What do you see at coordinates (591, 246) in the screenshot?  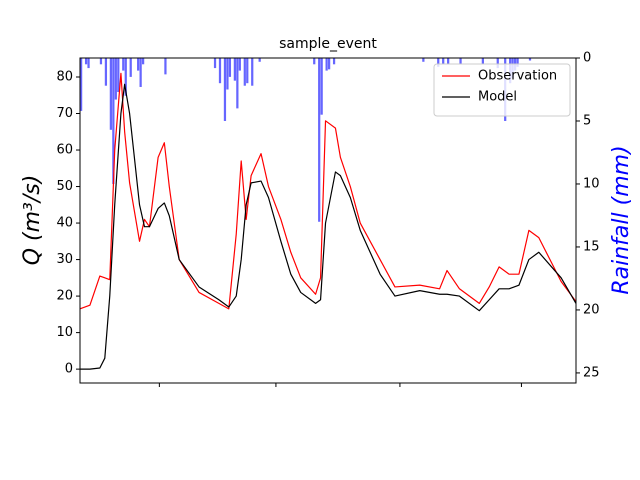 I see `y2-tick-label: 15` at bounding box center [591, 246].